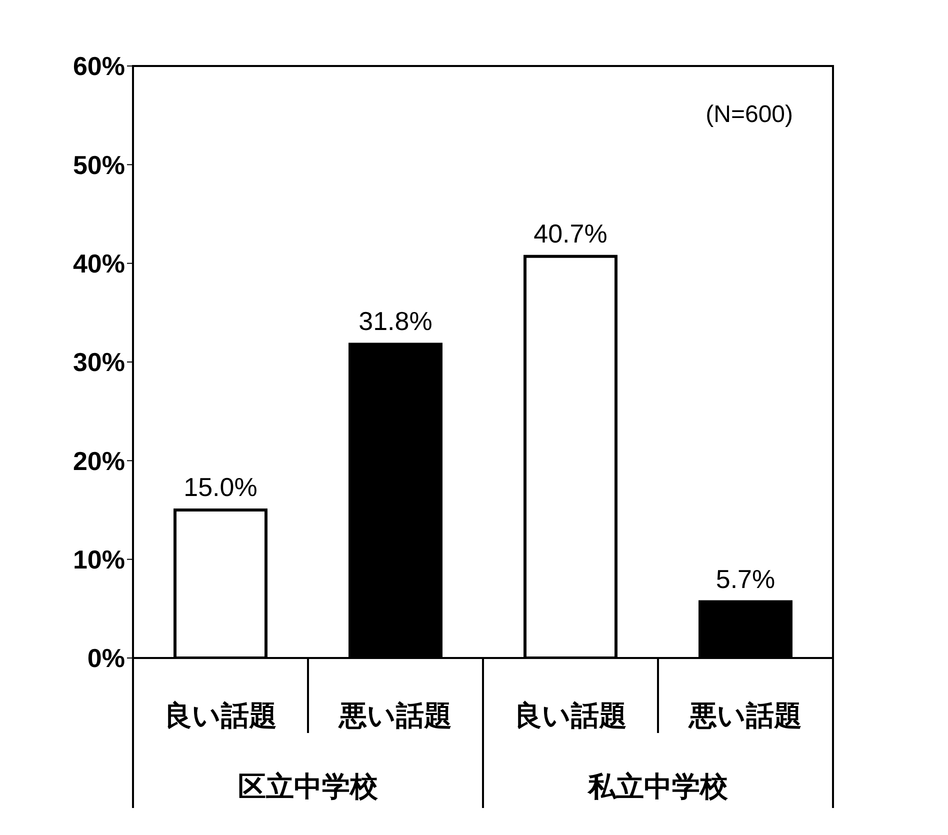 This screenshot has width=948, height=835. I want to click on data-label: 31.8%, so click(395, 321).